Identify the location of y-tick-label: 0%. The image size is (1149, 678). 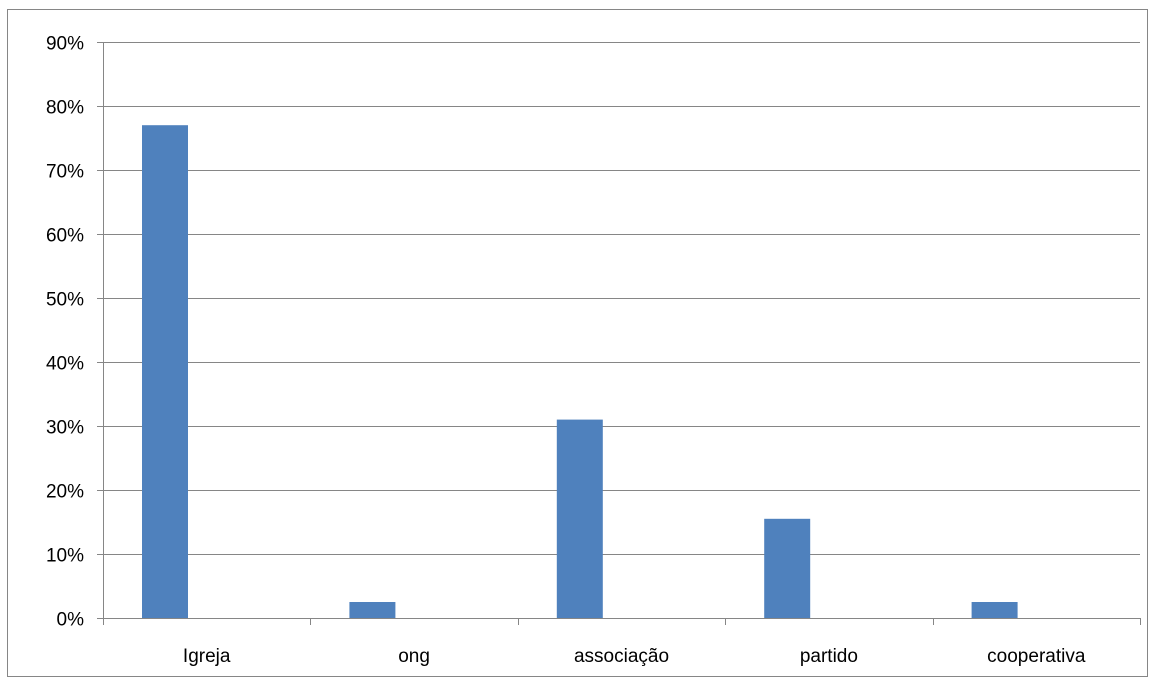
(71, 620).